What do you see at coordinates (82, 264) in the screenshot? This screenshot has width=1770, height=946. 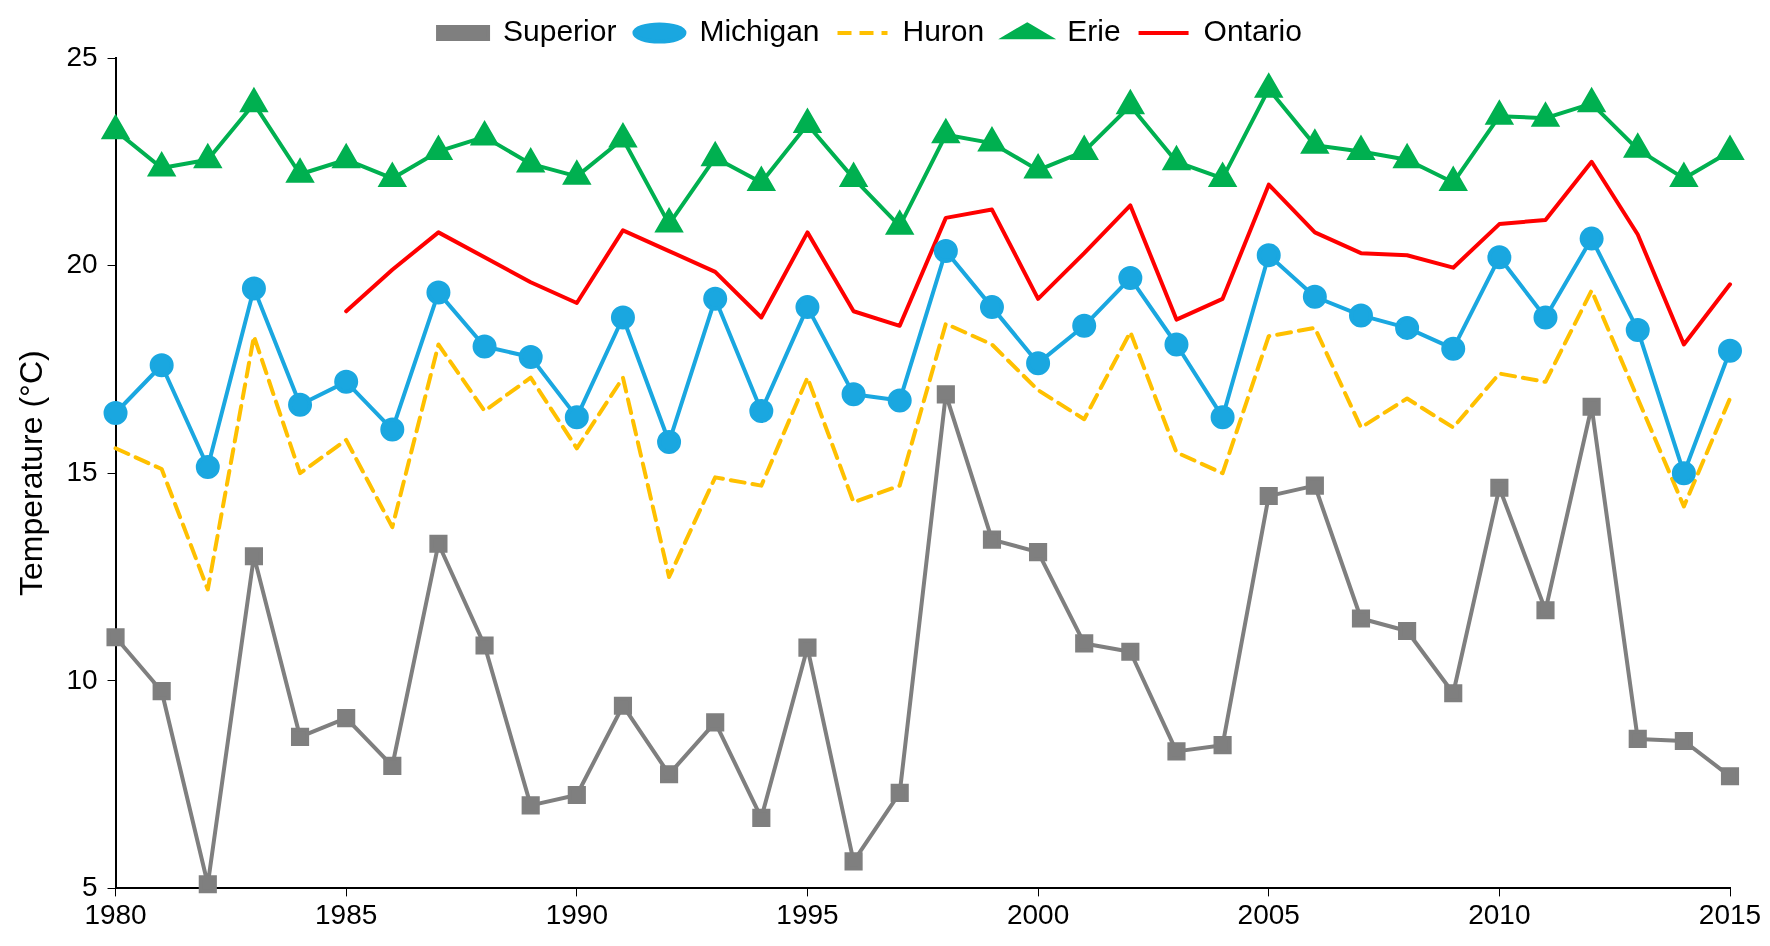 I see `y-tick-label: 20` at bounding box center [82, 264].